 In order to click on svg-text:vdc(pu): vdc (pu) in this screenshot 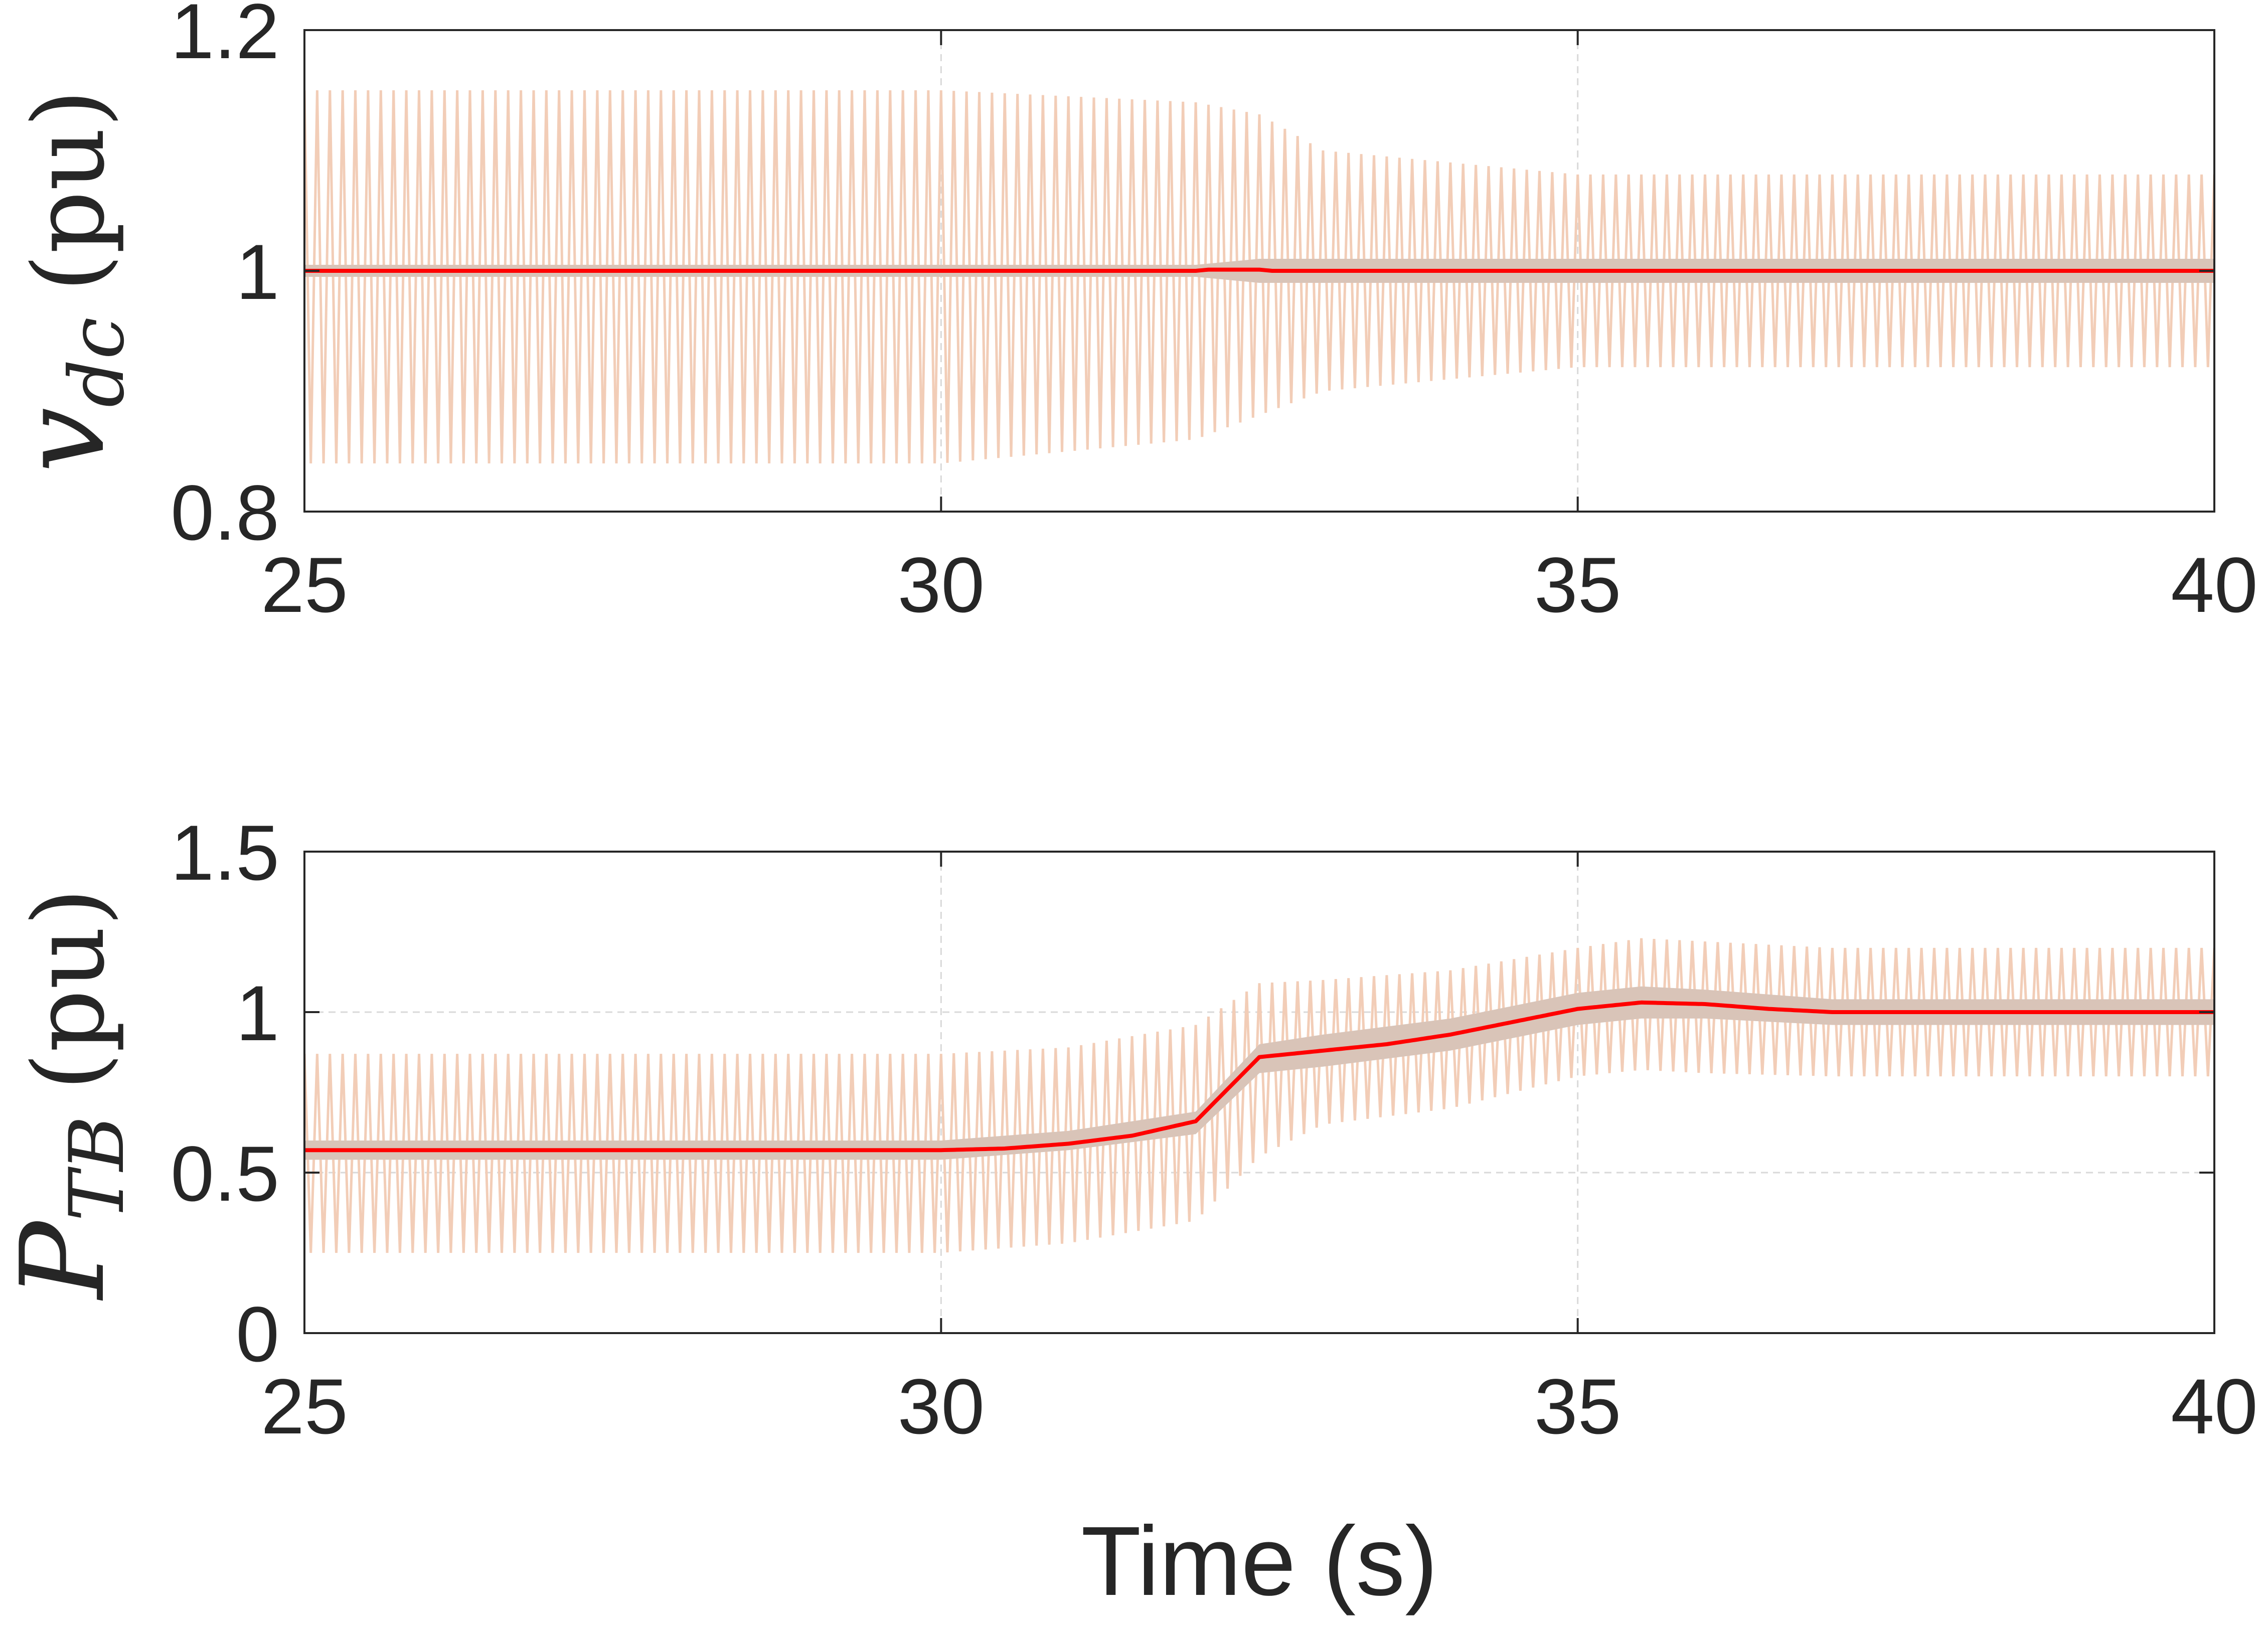, I will do `click(70, 281)`.